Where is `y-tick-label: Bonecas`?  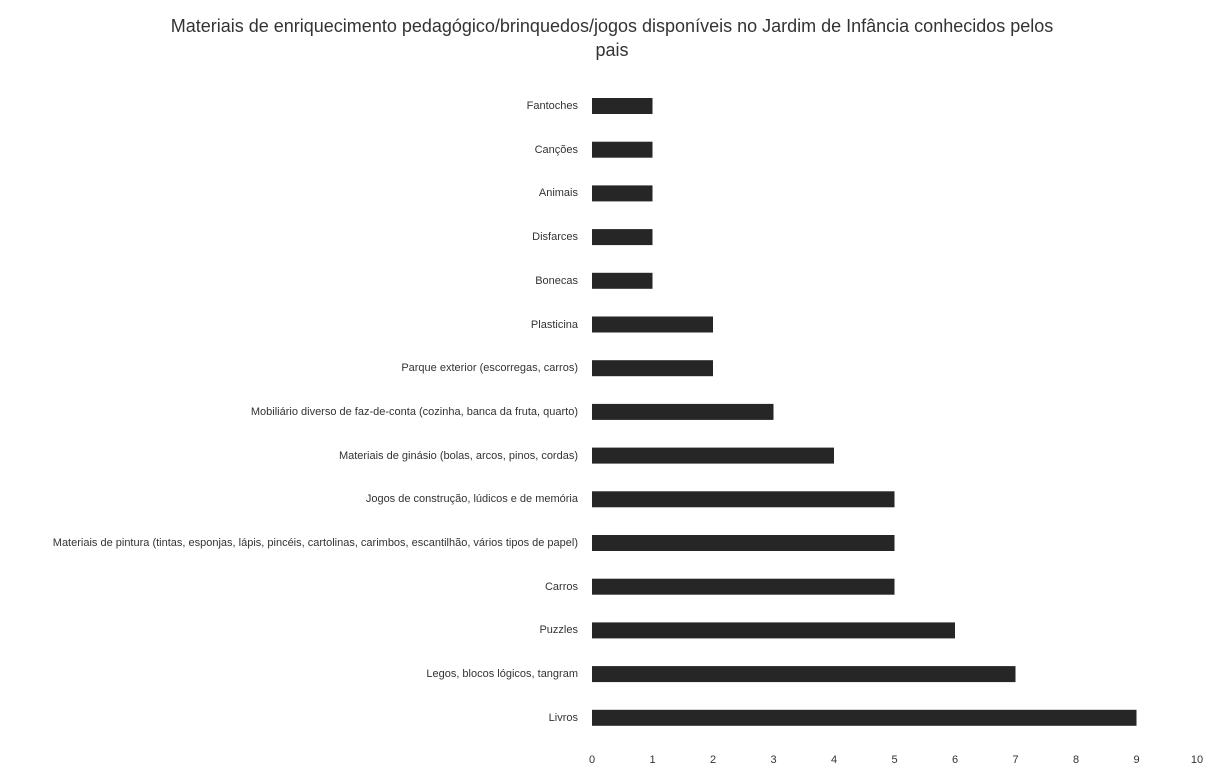
y-tick-label: Bonecas is located at coordinates (556, 280).